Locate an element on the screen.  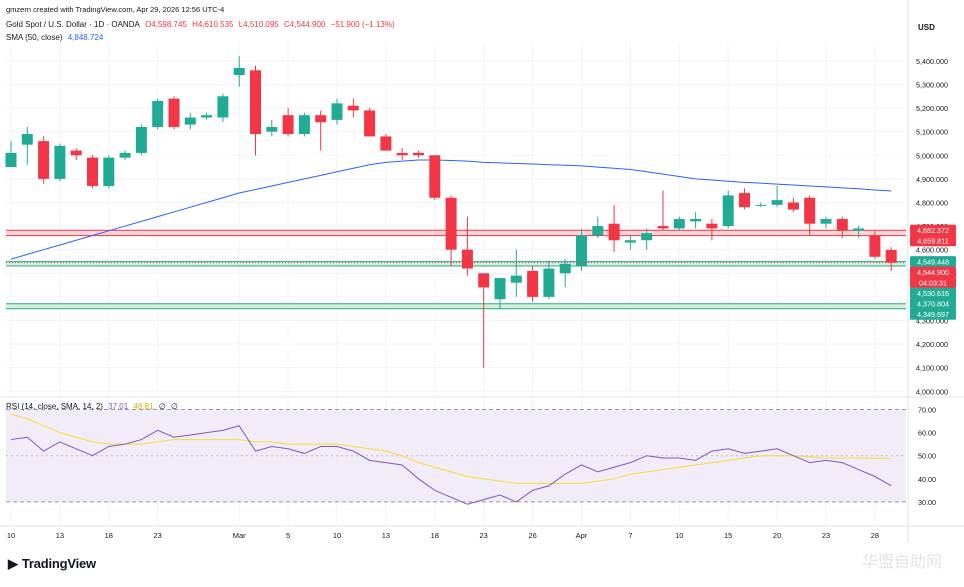
price-tick-label: 4,100.000 is located at coordinates (932, 368).